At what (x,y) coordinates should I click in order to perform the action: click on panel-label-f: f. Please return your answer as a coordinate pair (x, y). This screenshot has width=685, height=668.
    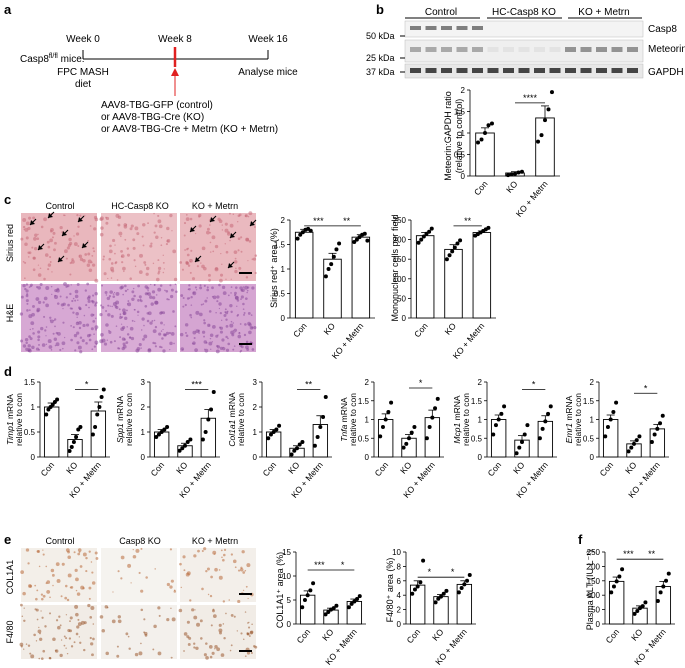
    Looking at the image, I should click on (580, 539).